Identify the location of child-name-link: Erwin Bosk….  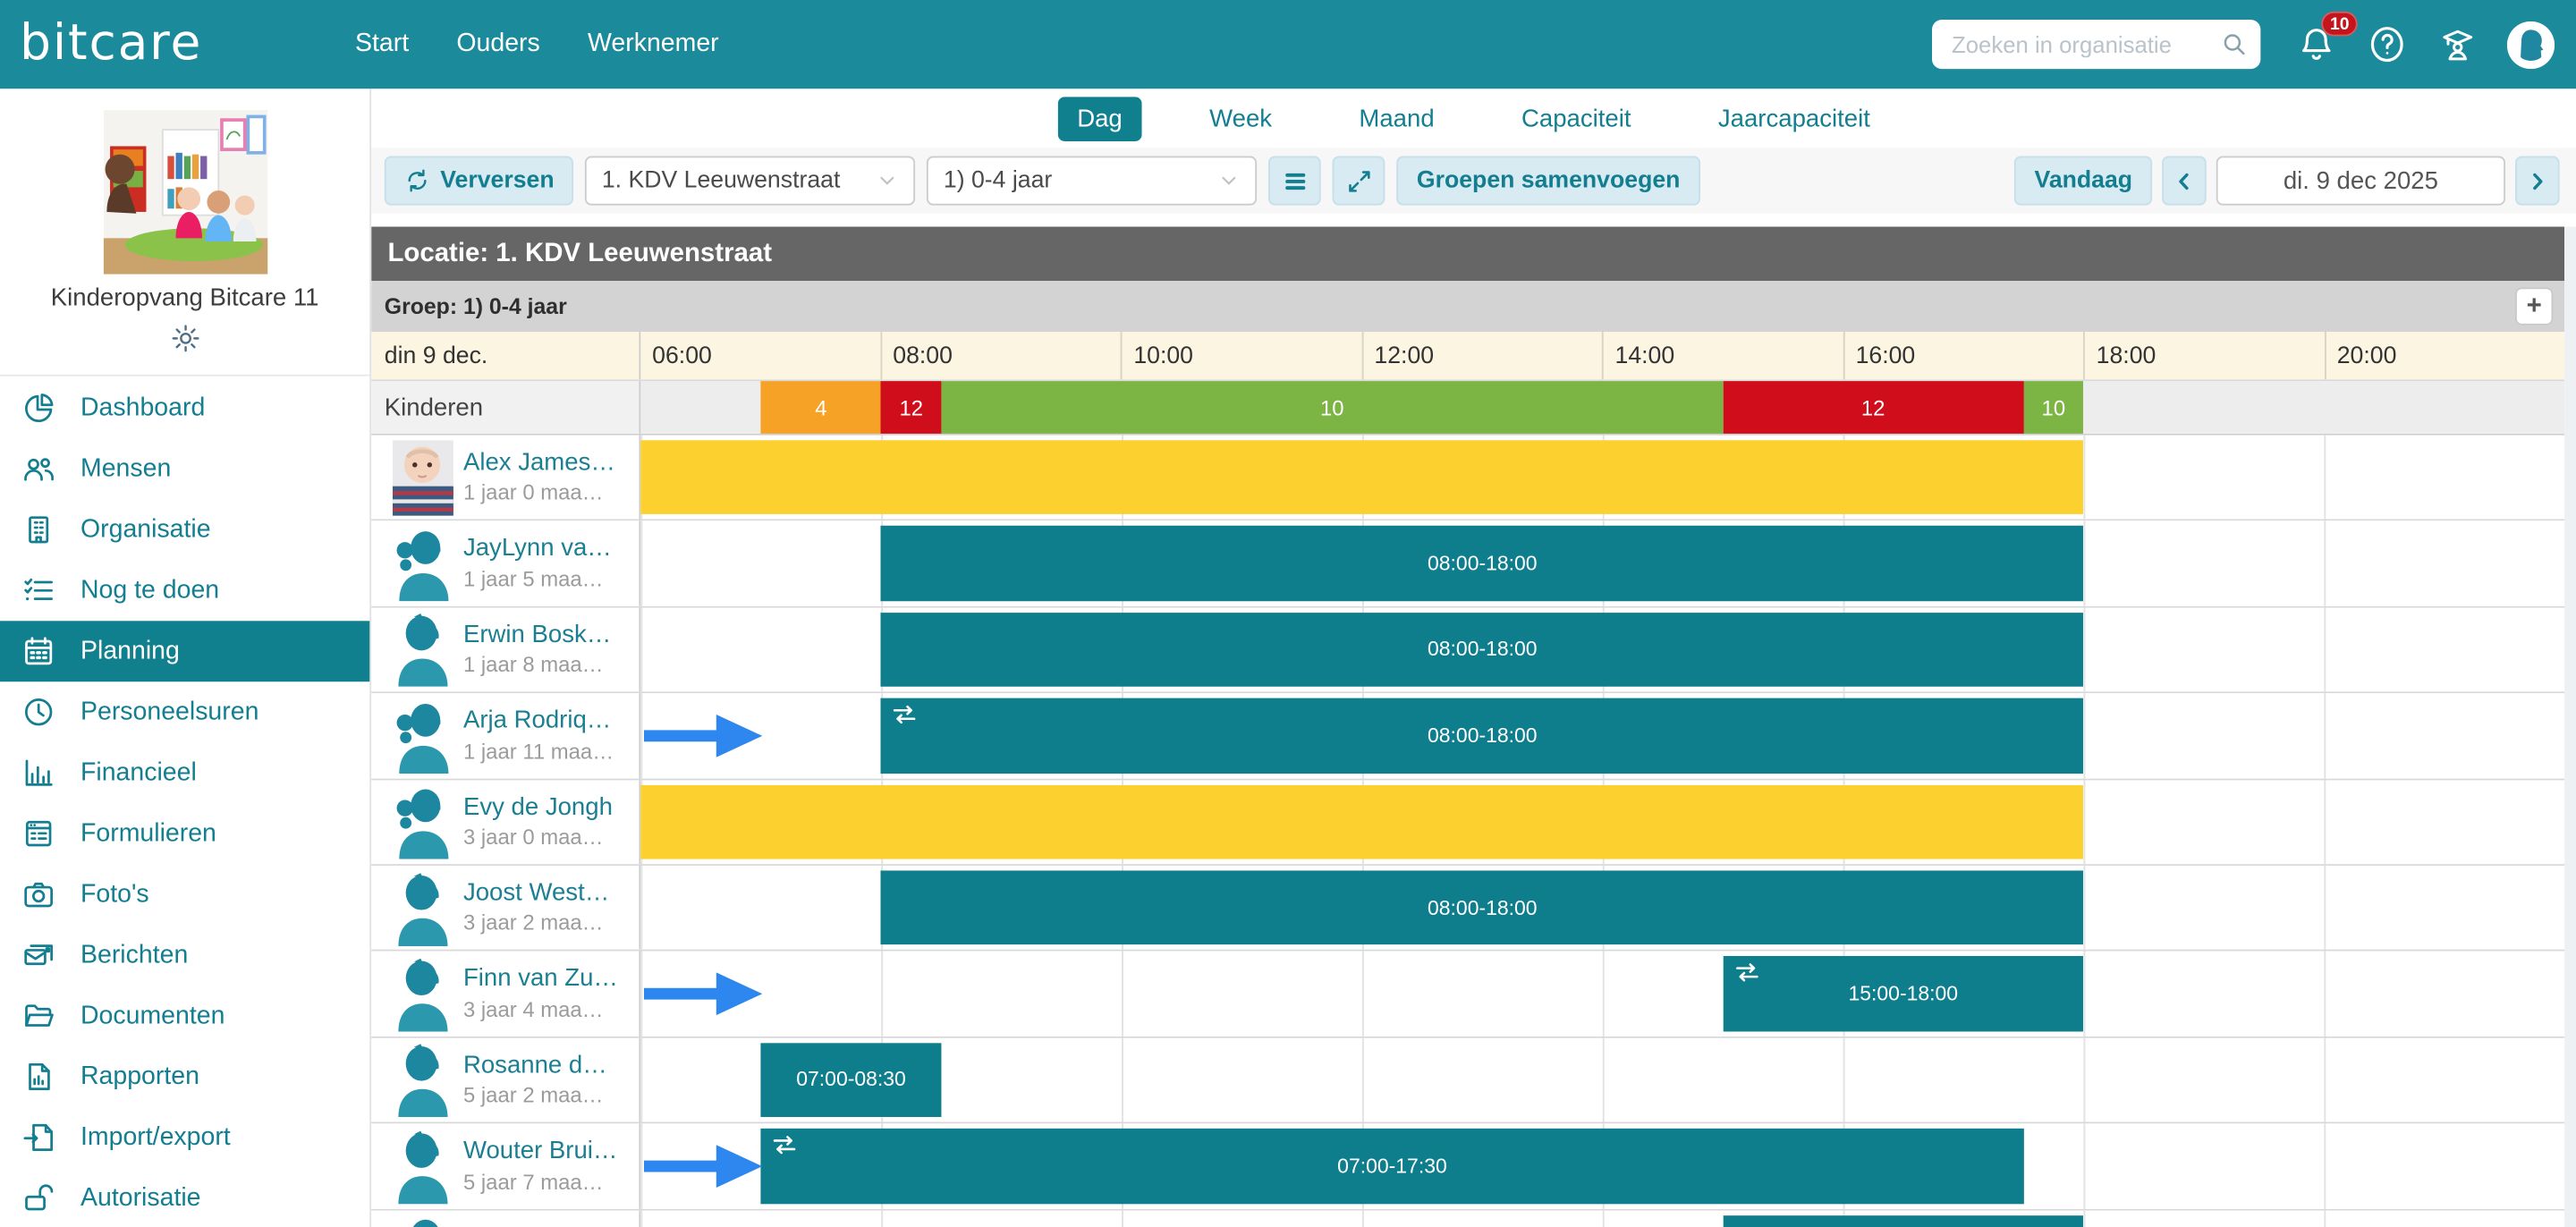
(537, 634).